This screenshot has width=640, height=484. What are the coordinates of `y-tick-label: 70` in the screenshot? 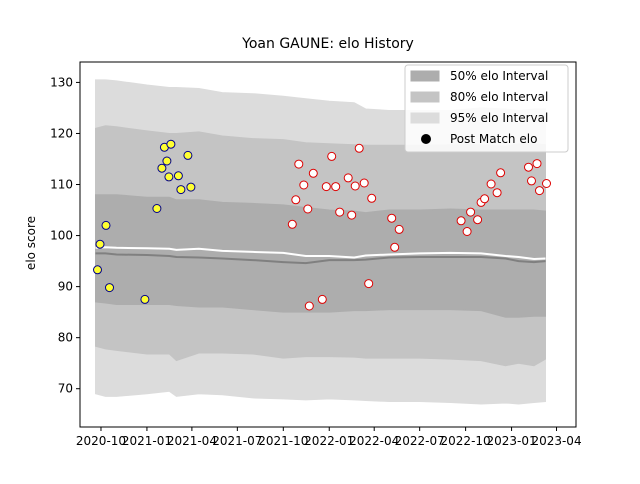 It's located at (65, 389).